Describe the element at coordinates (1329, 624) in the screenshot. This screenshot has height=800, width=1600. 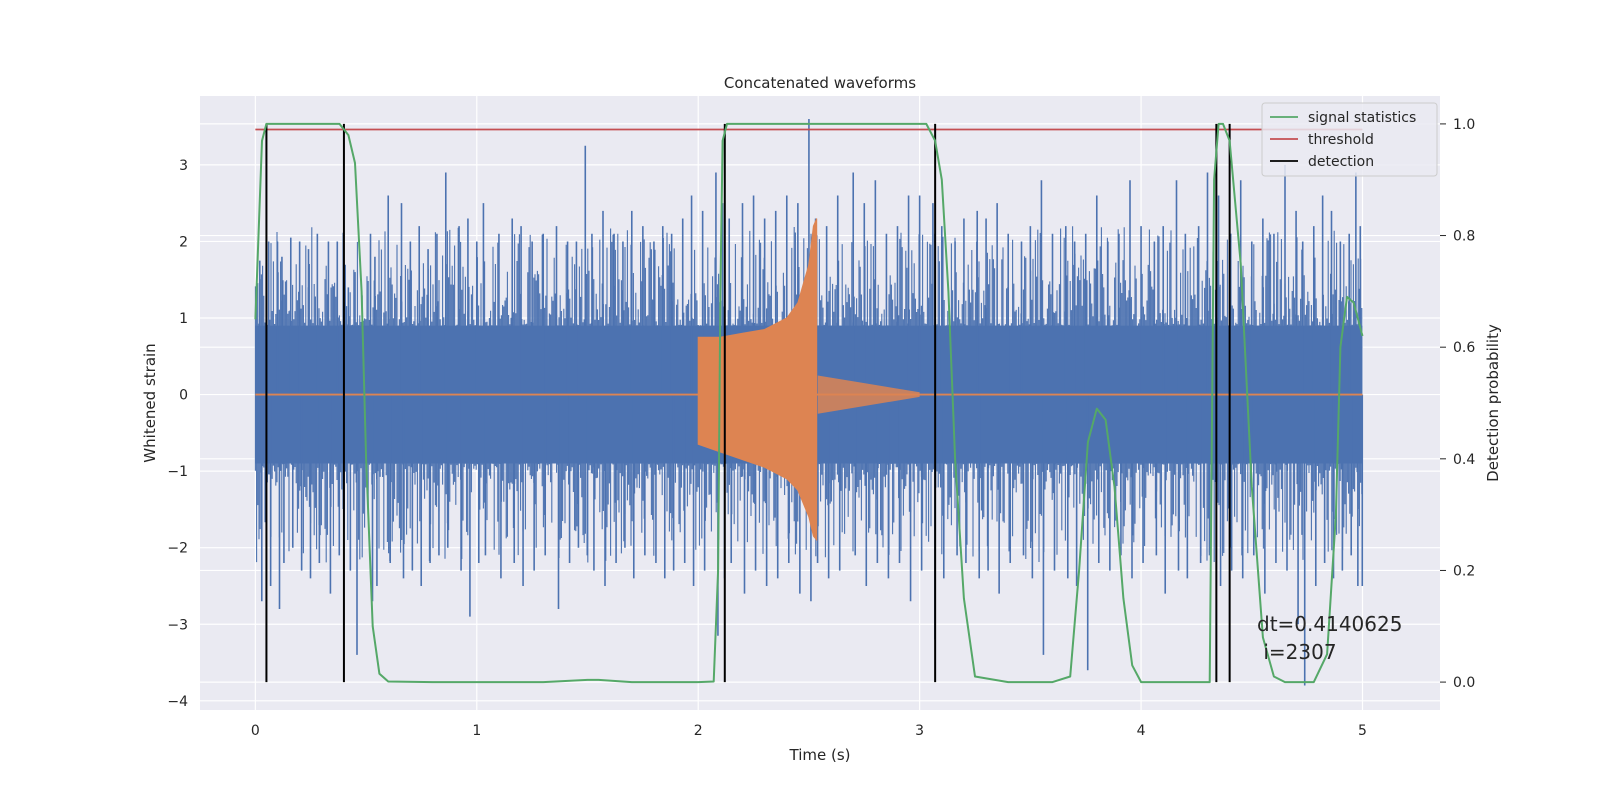
I see `annotation-dt: dt=0.4140625` at that location.